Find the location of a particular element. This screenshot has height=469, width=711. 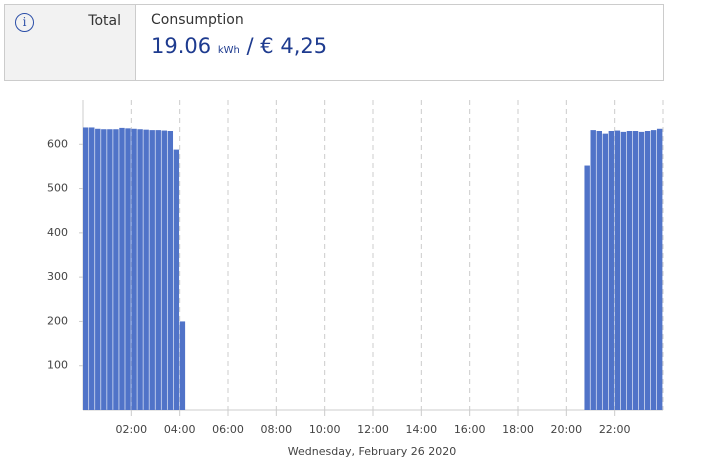

x-tick-label: 16:00 is located at coordinates (470, 429).